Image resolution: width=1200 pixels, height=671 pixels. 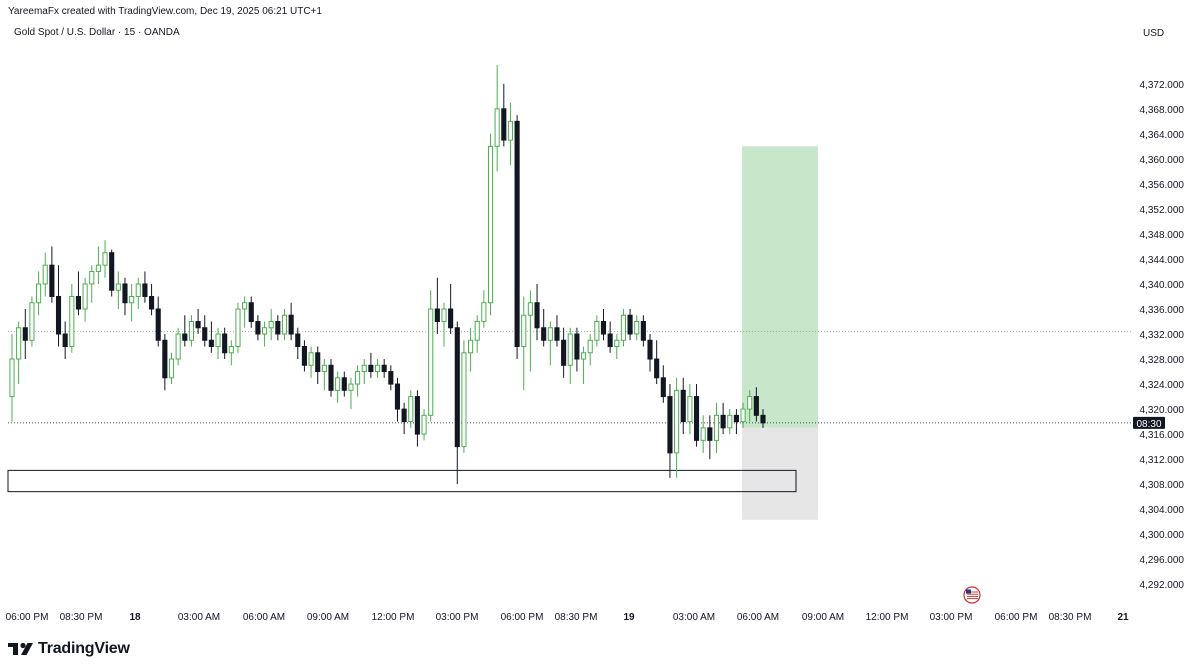 What do you see at coordinates (97, 32) in the screenshot?
I see `symbol-title: Gold Spot / U.S. Dollar · 15 · OANDA` at bounding box center [97, 32].